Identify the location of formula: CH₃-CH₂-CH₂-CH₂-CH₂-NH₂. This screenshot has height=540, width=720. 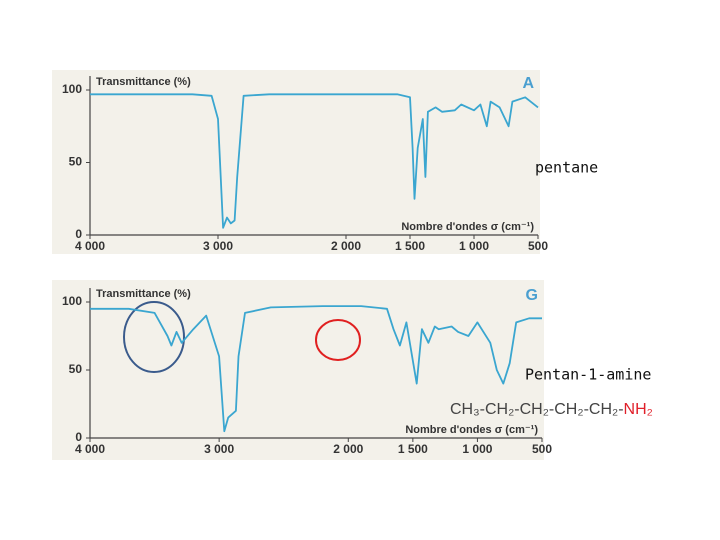
(551, 409).